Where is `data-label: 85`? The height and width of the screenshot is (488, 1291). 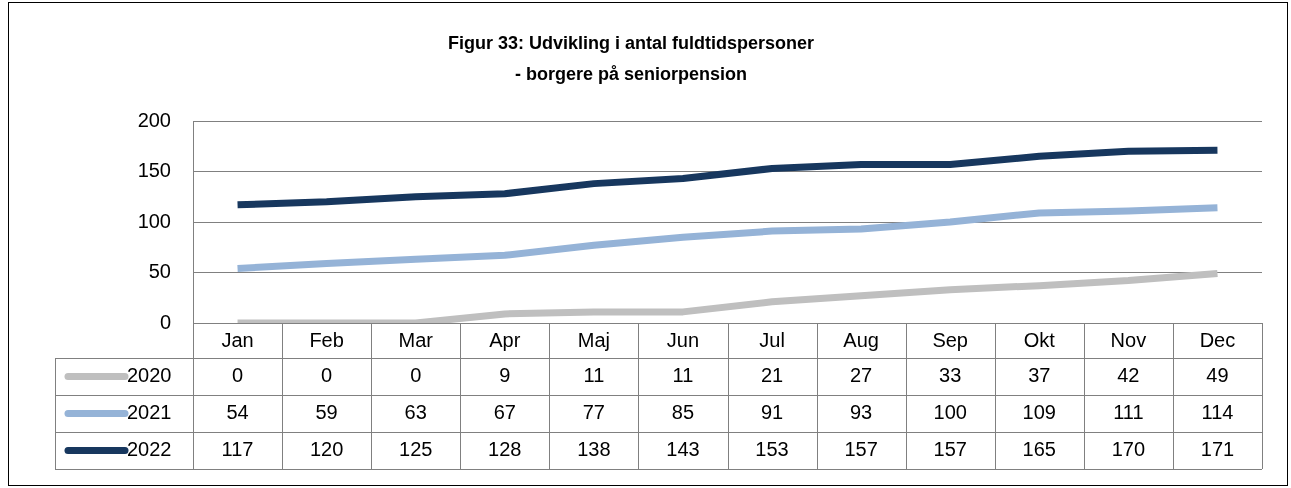
data-label: 85 is located at coordinates (683, 412).